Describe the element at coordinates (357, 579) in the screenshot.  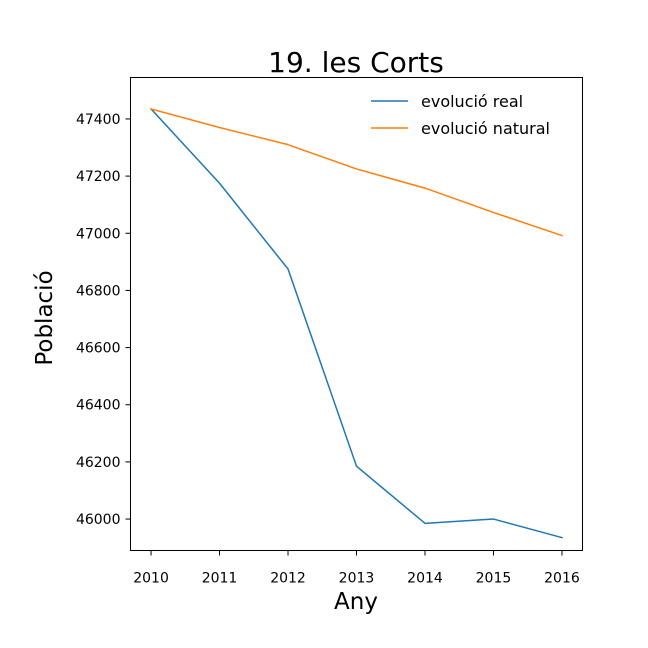
I see `x-tick-label: 2013` at that location.